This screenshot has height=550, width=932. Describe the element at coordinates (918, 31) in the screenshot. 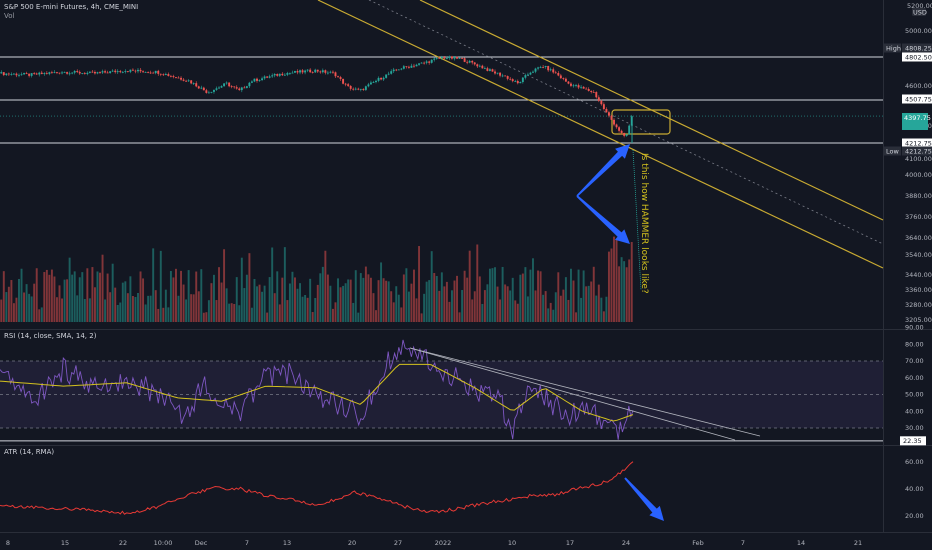

I see `price-tick: 5000.00` at that location.